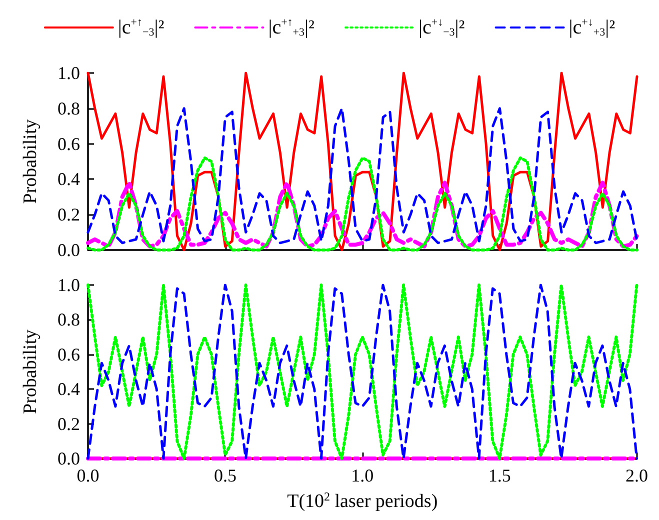  I want to click on legend-label: |c+↑+3|², so click(291, 27).